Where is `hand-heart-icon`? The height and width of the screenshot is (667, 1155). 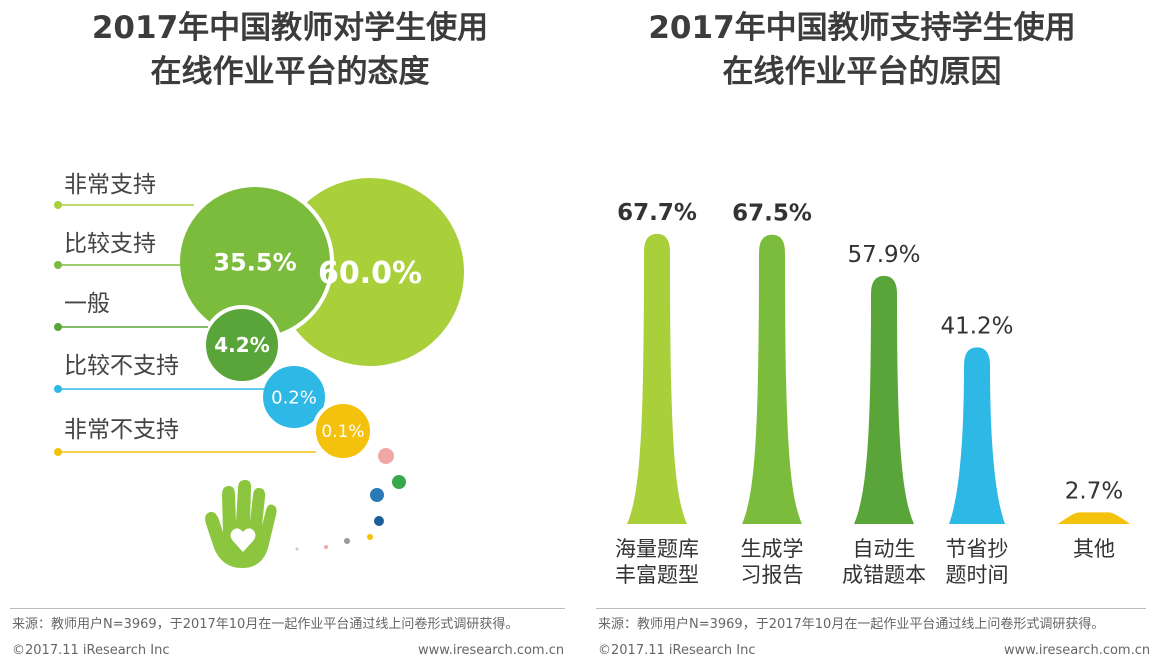 hand-heart-icon is located at coordinates (241, 524).